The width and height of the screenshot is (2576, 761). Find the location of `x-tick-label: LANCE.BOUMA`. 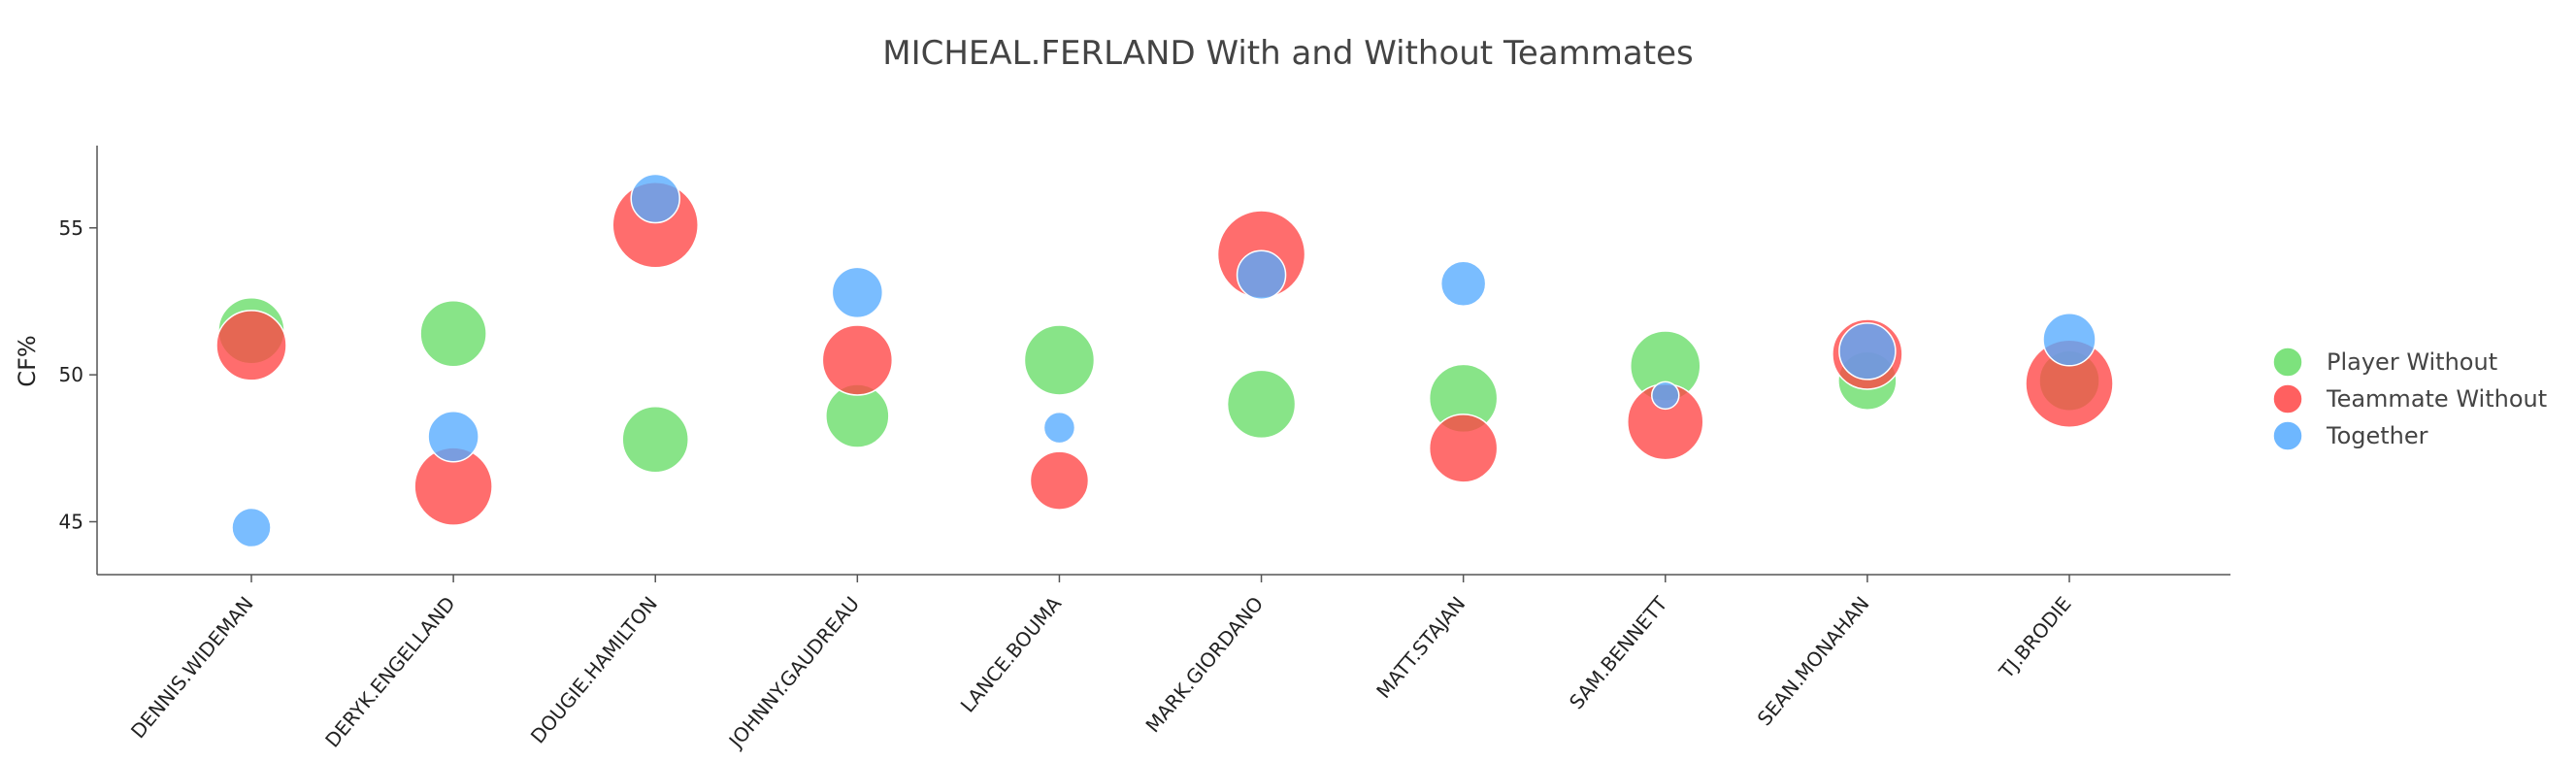

x-tick-label: LANCE.BOUMA is located at coordinates (1011, 654).